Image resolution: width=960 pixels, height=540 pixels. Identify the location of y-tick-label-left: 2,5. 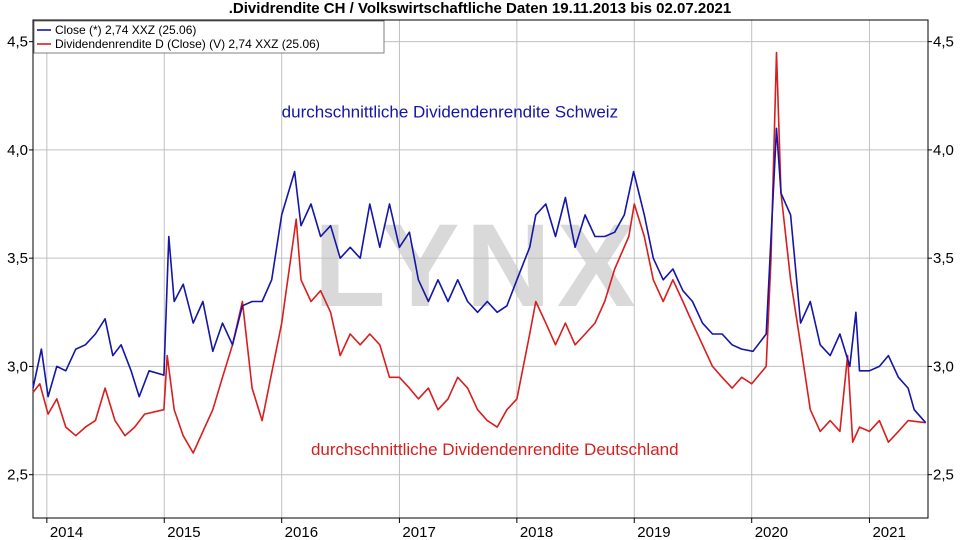
(17, 475).